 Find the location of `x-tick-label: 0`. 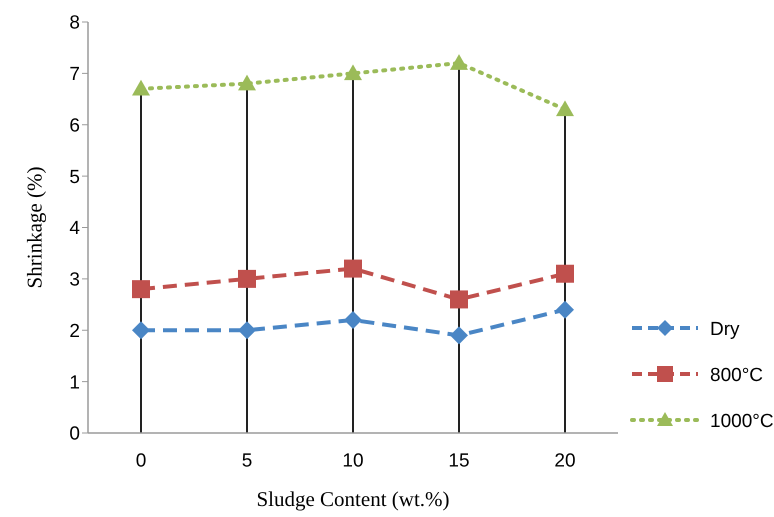

x-tick-label: 0 is located at coordinates (141, 461).